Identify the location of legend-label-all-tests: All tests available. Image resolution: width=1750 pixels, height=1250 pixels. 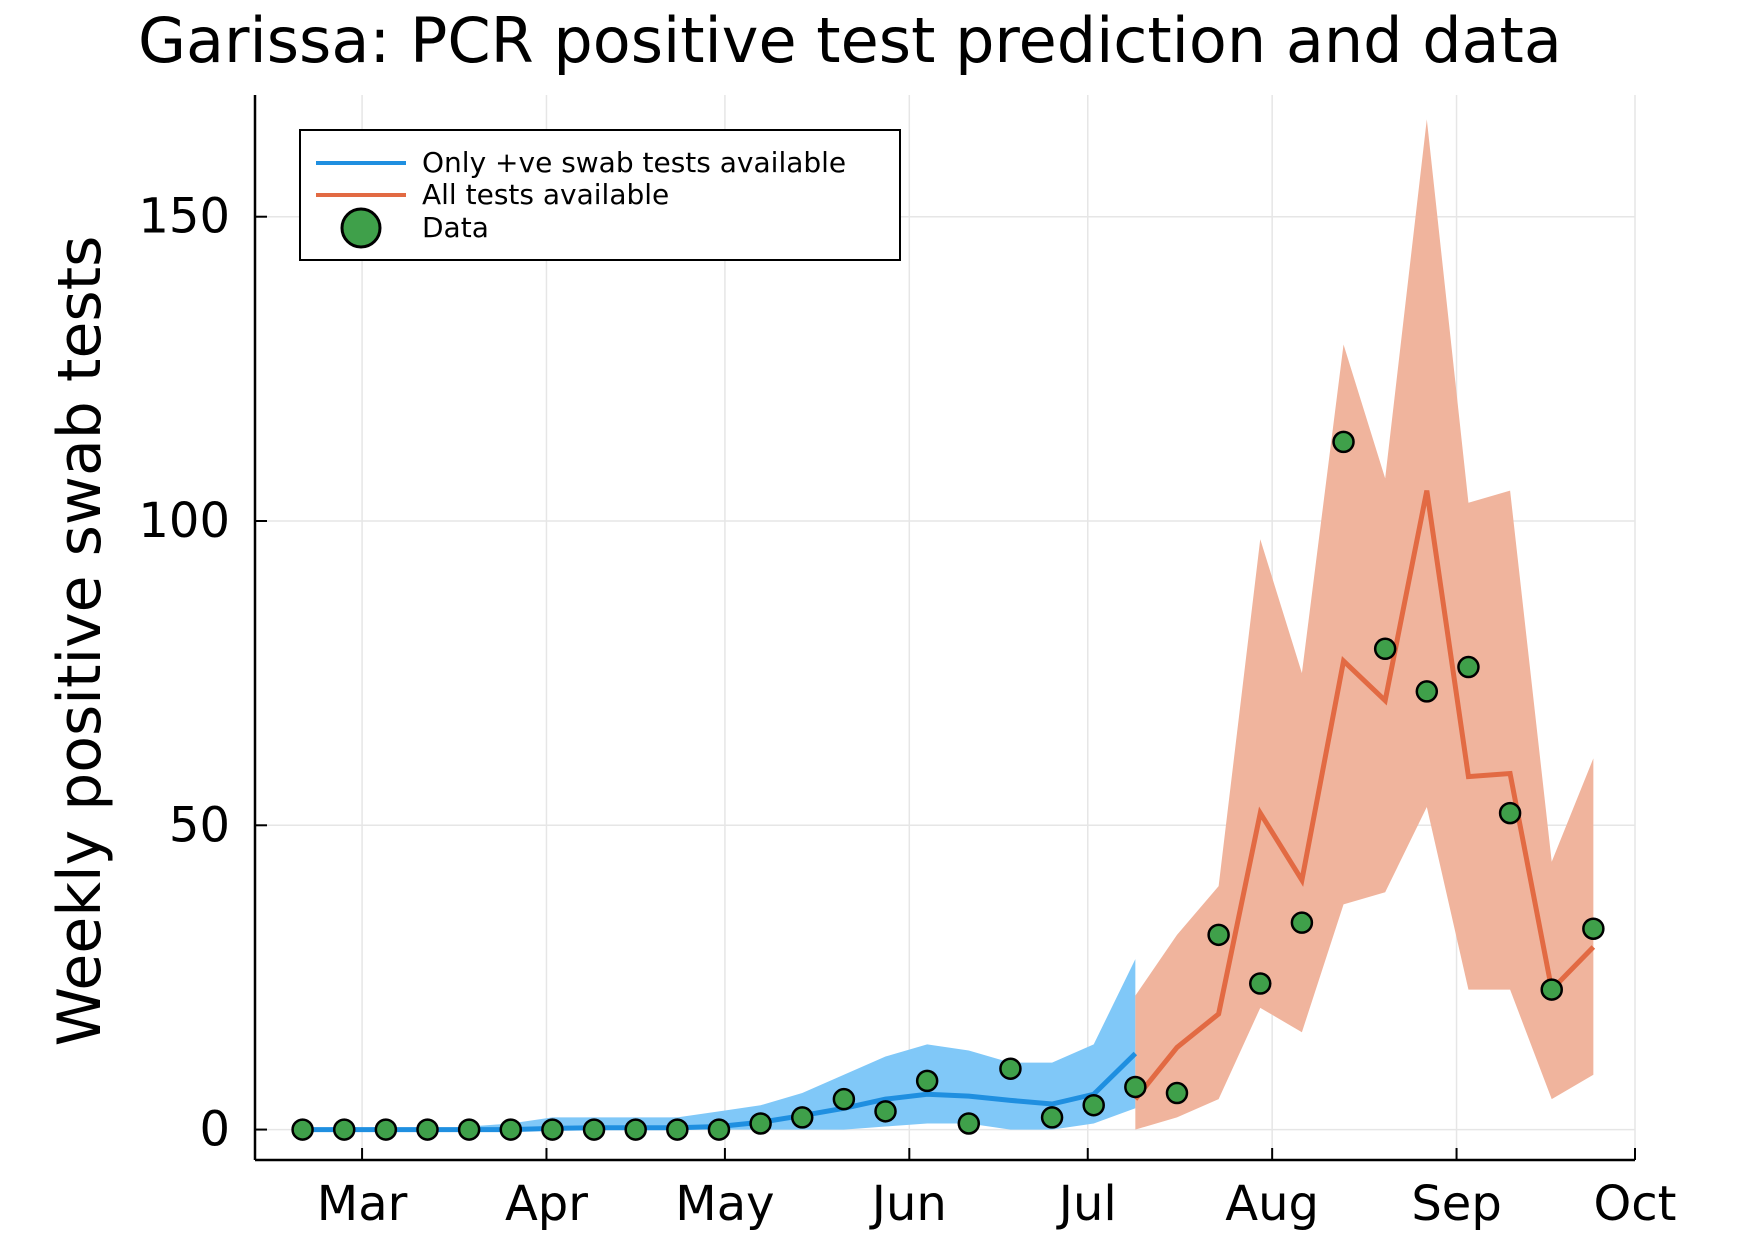
(545, 194).